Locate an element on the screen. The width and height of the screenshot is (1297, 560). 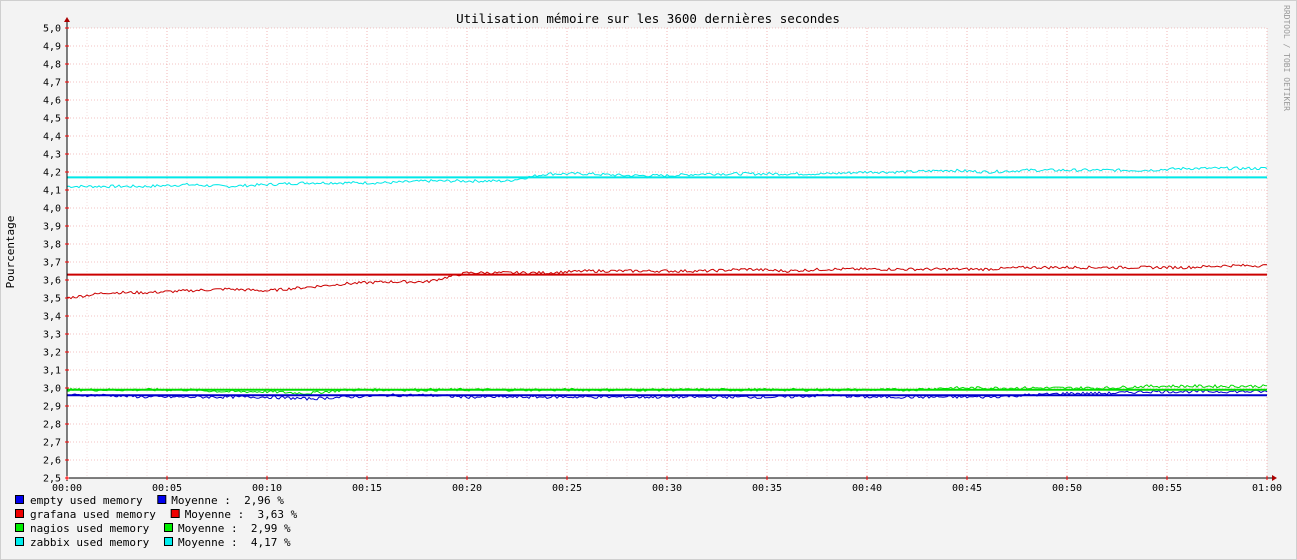
y-tick-label: 3,6 is located at coordinates (52, 281).